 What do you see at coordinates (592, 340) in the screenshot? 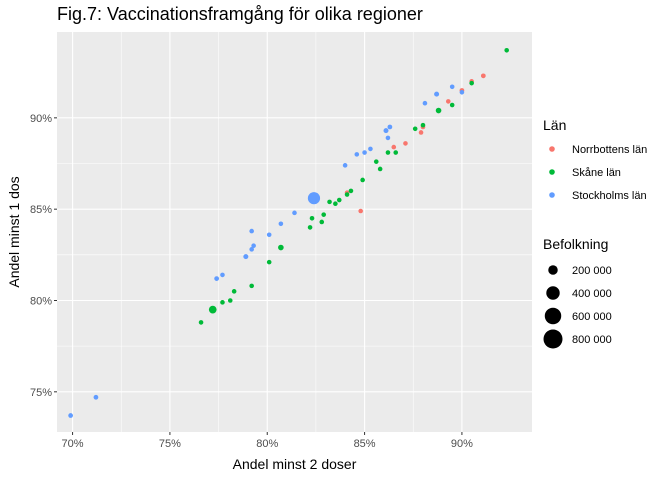
I see `legend-size-label: 800 000` at bounding box center [592, 340].